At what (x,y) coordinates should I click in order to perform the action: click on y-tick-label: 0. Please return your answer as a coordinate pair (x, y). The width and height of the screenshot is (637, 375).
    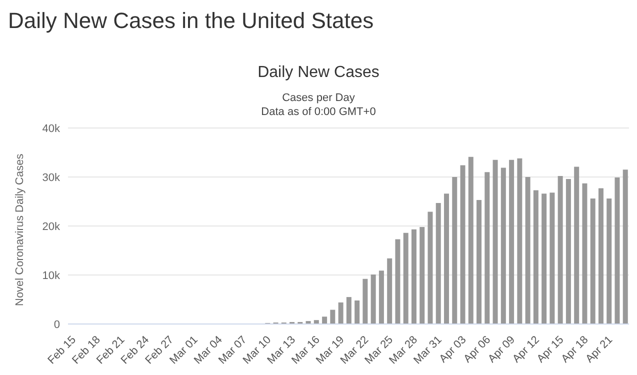
    Looking at the image, I should click on (57, 324).